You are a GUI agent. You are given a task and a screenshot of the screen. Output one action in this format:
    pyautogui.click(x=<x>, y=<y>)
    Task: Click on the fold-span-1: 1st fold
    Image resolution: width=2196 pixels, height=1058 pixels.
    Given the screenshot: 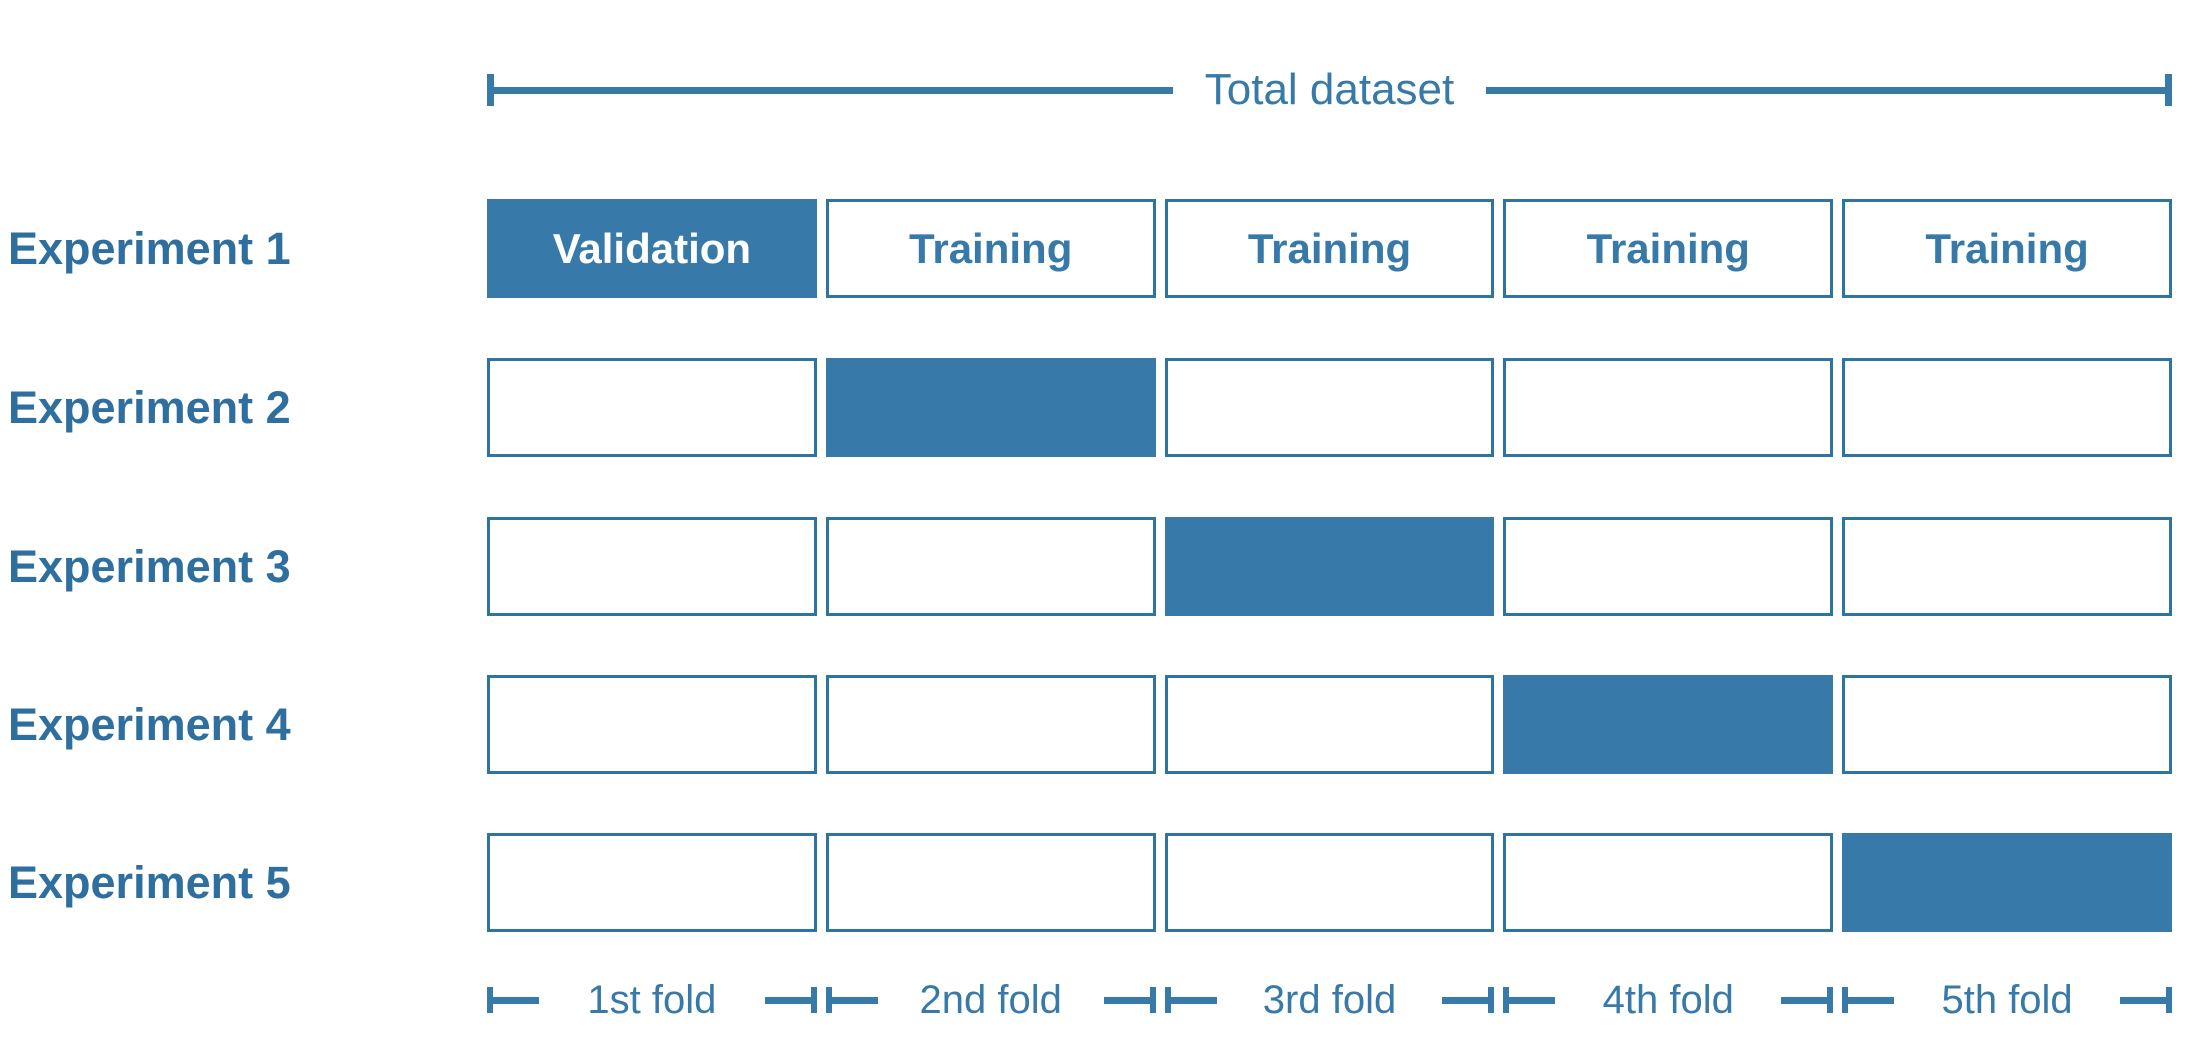 What is the action you would take?
    pyautogui.click(x=652, y=1000)
    